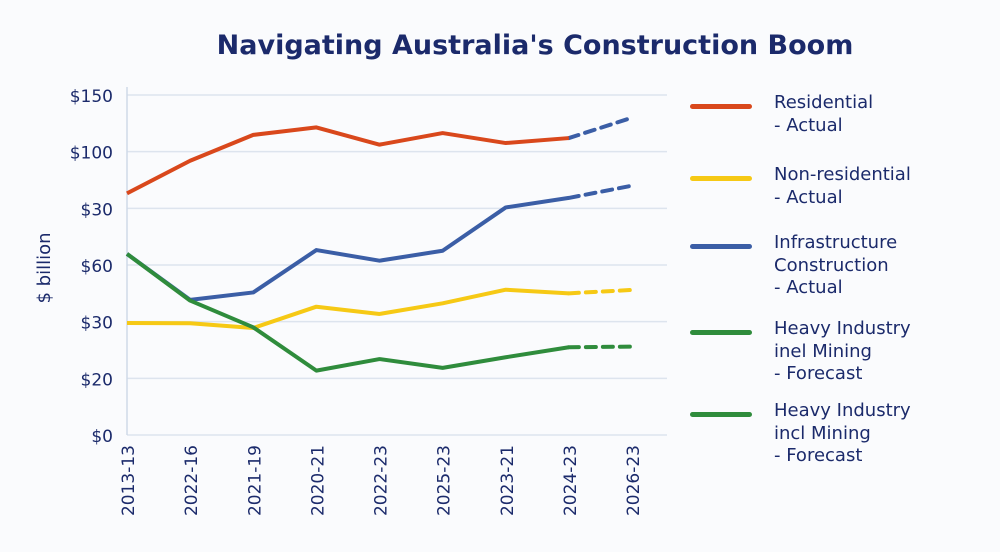 The height and width of the screenshot is (552, 1000). Describe the element at coordinates (91, 97) in the screenshot. I see `y-tick-label: $150` at that location.